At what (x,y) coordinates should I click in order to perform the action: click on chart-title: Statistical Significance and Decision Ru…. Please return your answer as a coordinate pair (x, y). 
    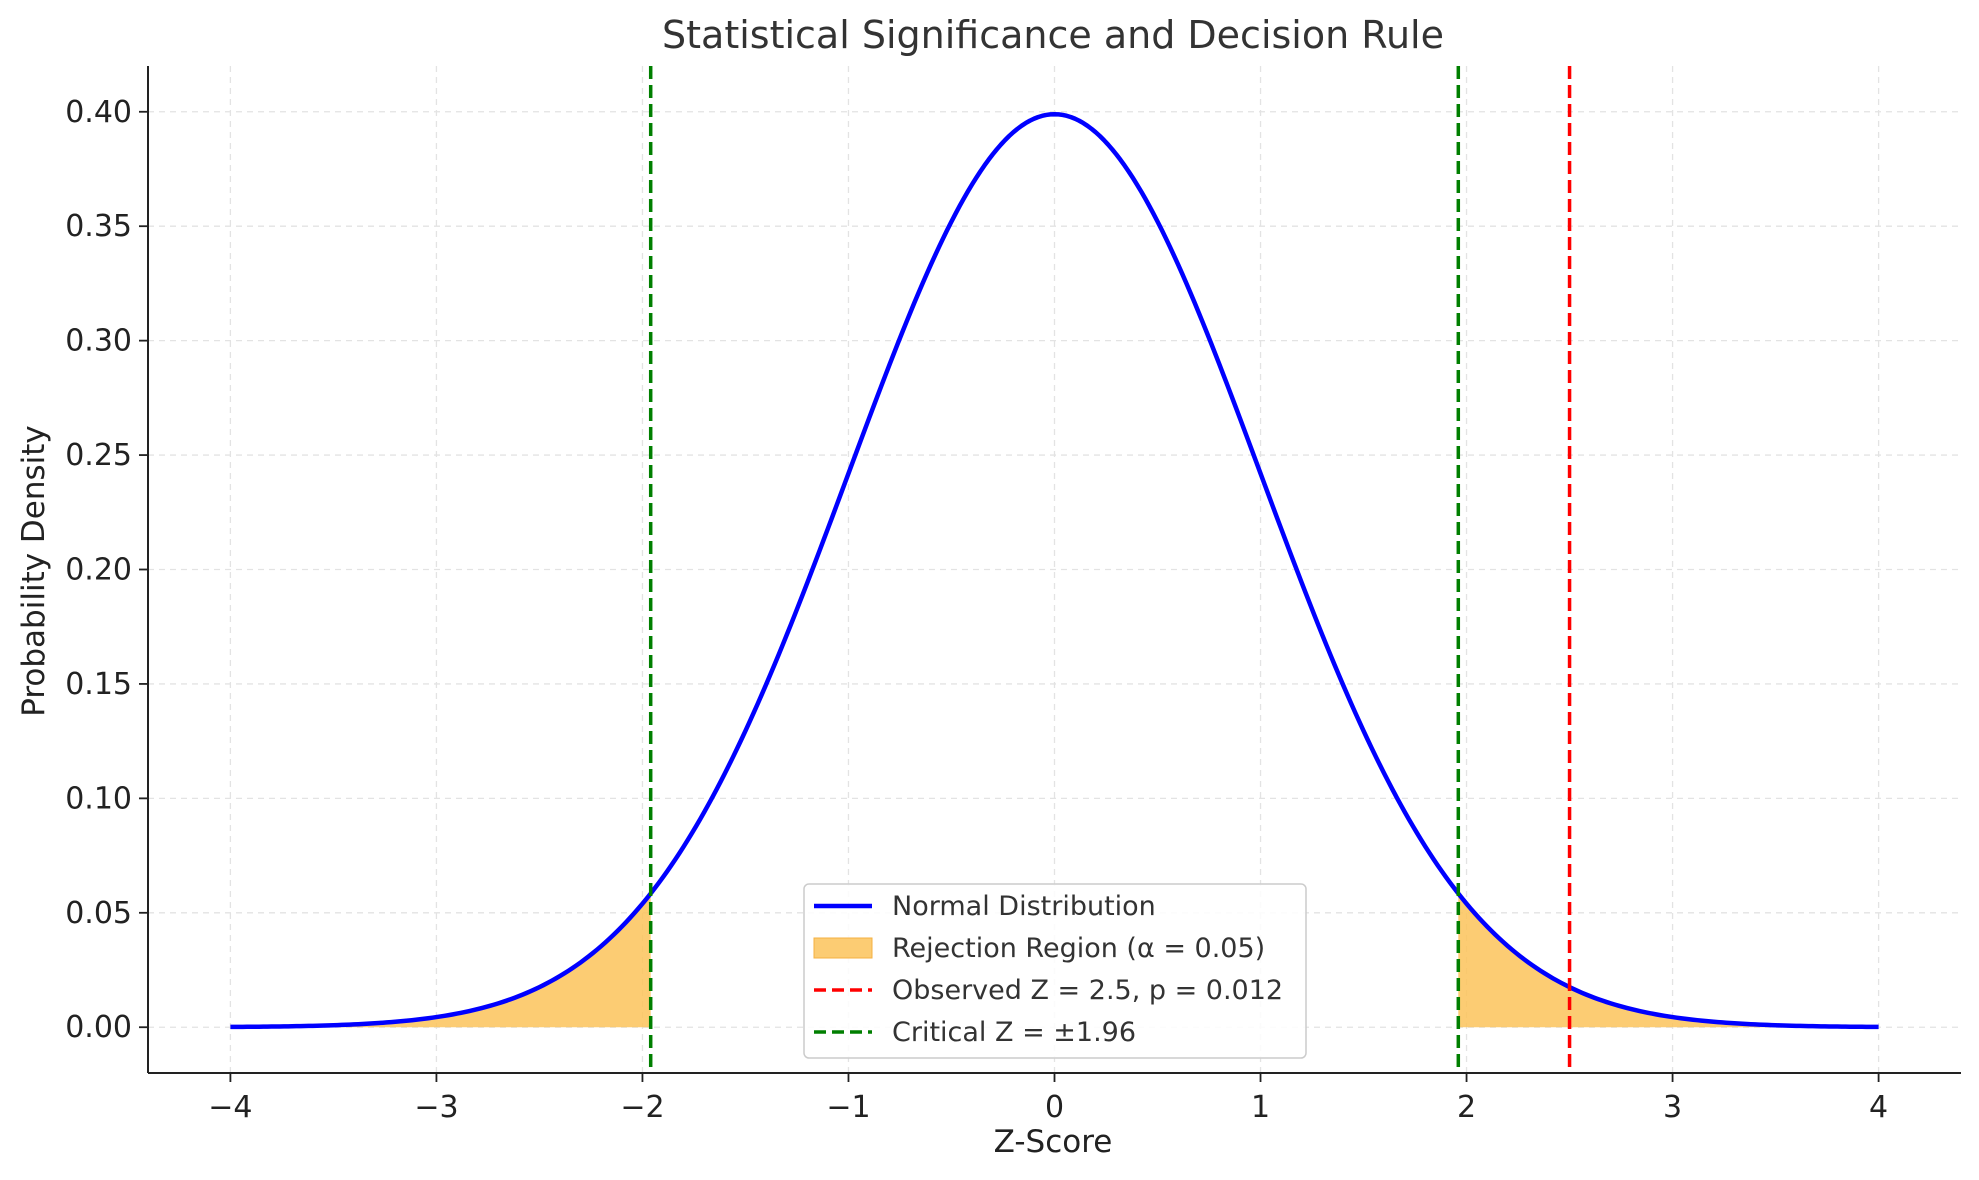
    Looking at the image, I should click on (1053, 35).